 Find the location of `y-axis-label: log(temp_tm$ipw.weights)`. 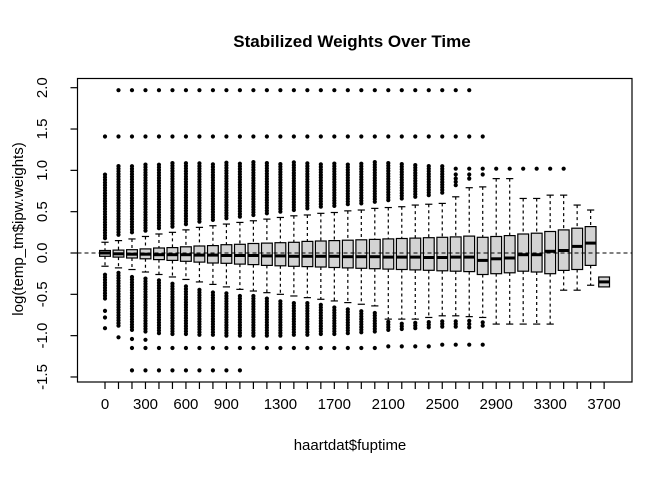

y-axis-label: log(temp_tm$ipw.weights) is located at coordinates (18, 228).